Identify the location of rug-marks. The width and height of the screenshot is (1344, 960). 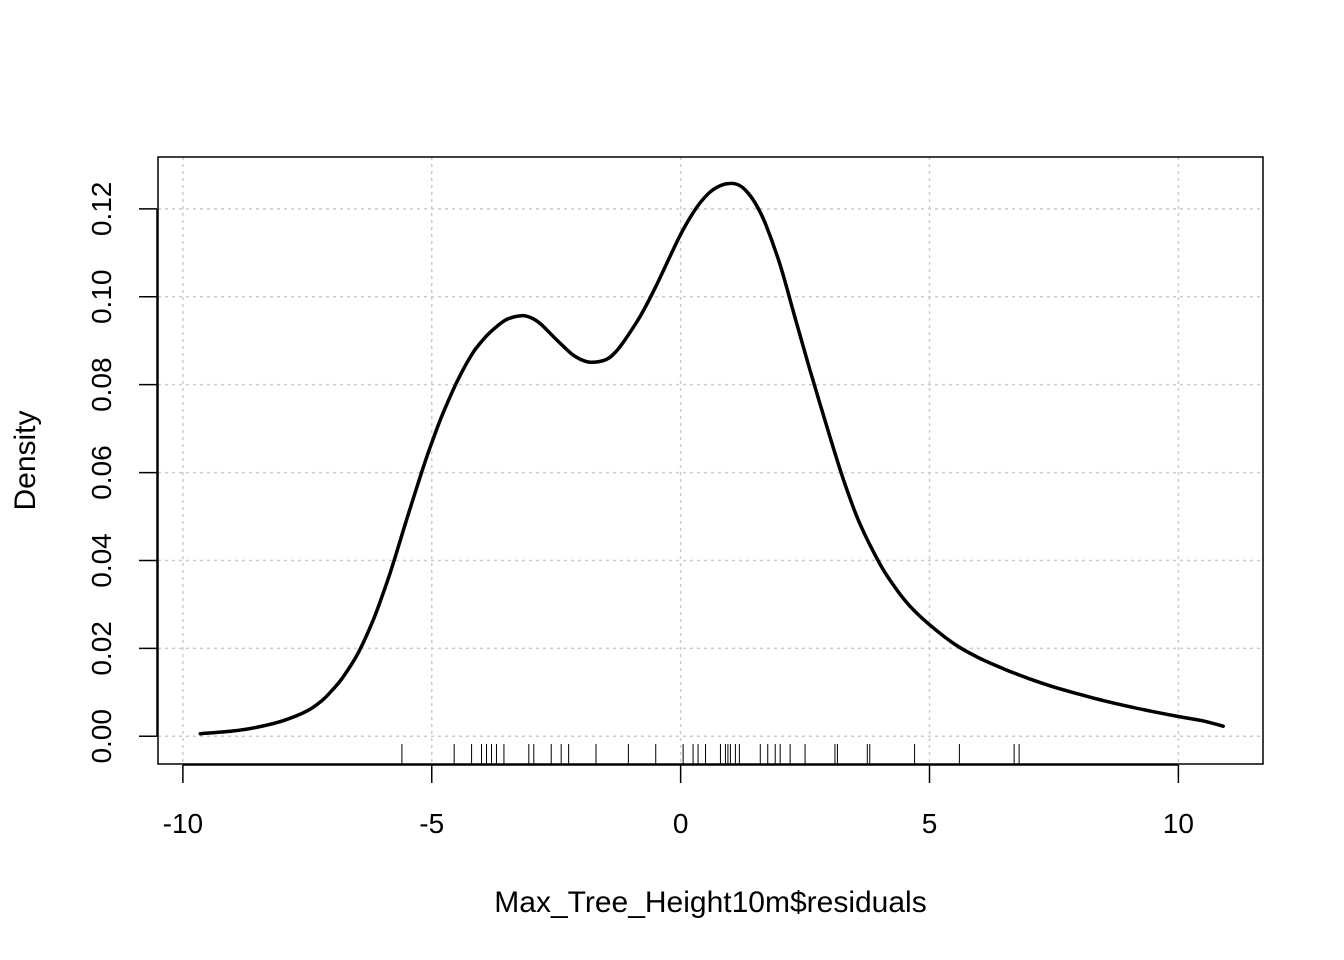
(710, 754).